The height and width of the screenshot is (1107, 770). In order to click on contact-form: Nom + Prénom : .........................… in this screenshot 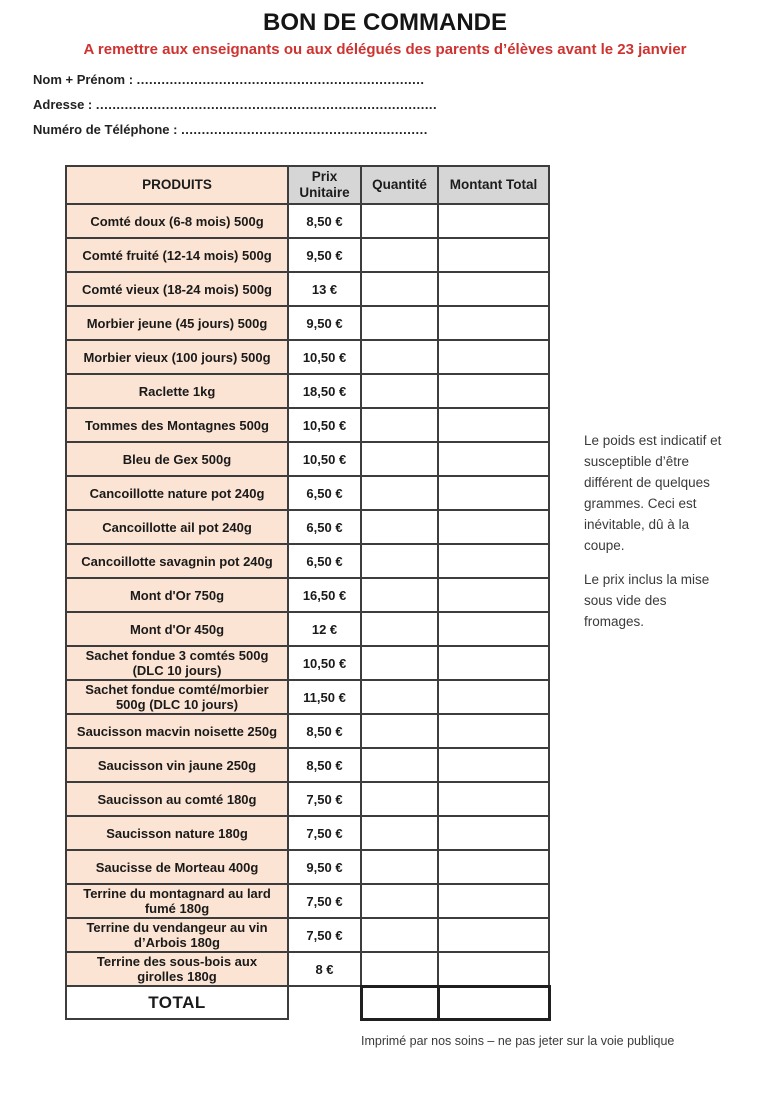, I will do `click(273, 108)`.